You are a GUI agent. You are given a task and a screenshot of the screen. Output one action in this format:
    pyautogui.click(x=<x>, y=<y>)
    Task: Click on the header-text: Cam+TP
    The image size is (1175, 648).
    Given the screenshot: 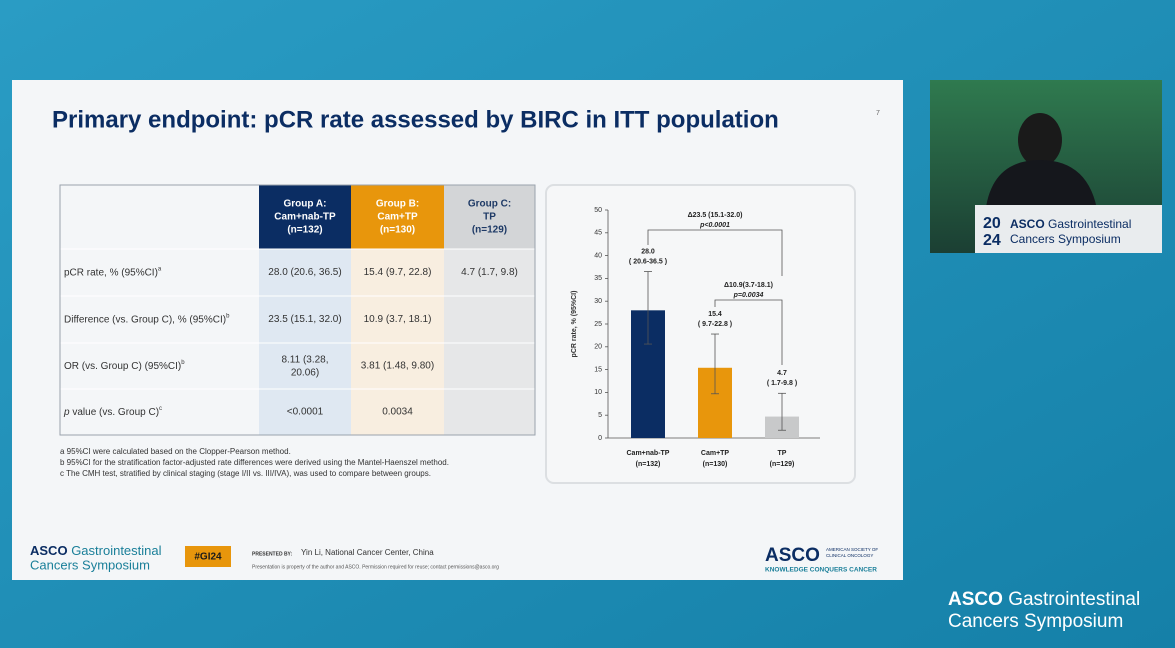 What is the action you would take?
    pyautogui.click(x=397, y=217)
    